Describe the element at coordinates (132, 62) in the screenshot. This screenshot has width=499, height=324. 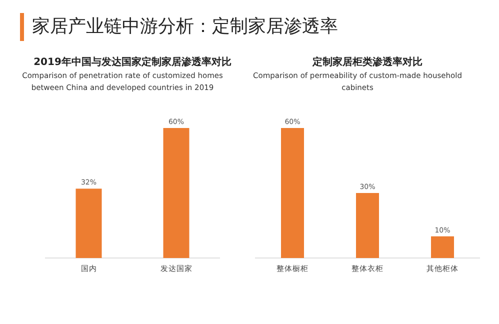
I see `chart-title: 2019年中国与发达国家定制家居渗透率对比` at that location.